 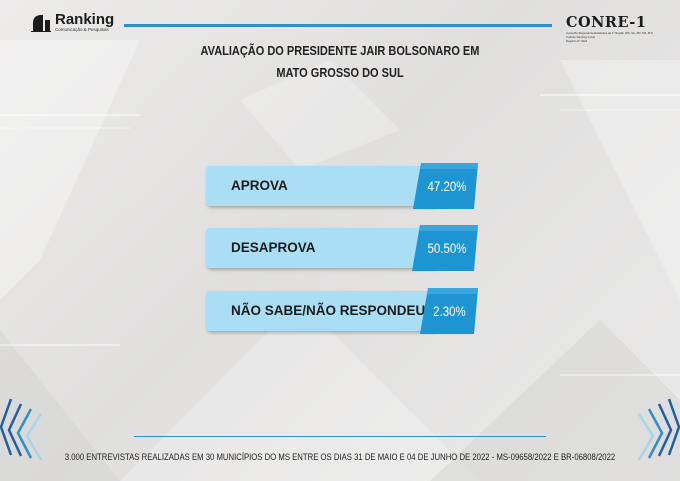 What do you see at coordinates (338, 25) in the screenshot?
I see `header-divider` at bounding box center [338, 25].